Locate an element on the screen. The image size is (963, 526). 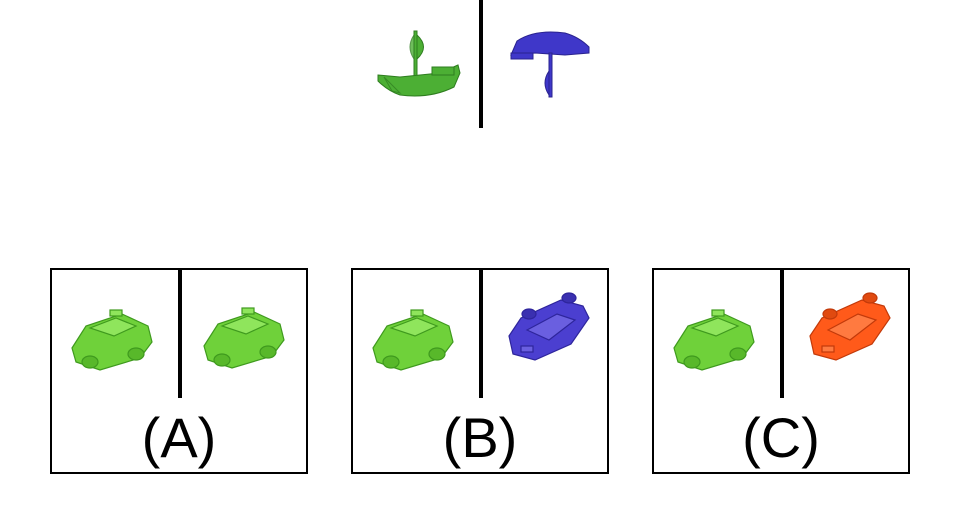
ship-upside-down-icon is located at coordinates (550, 65).